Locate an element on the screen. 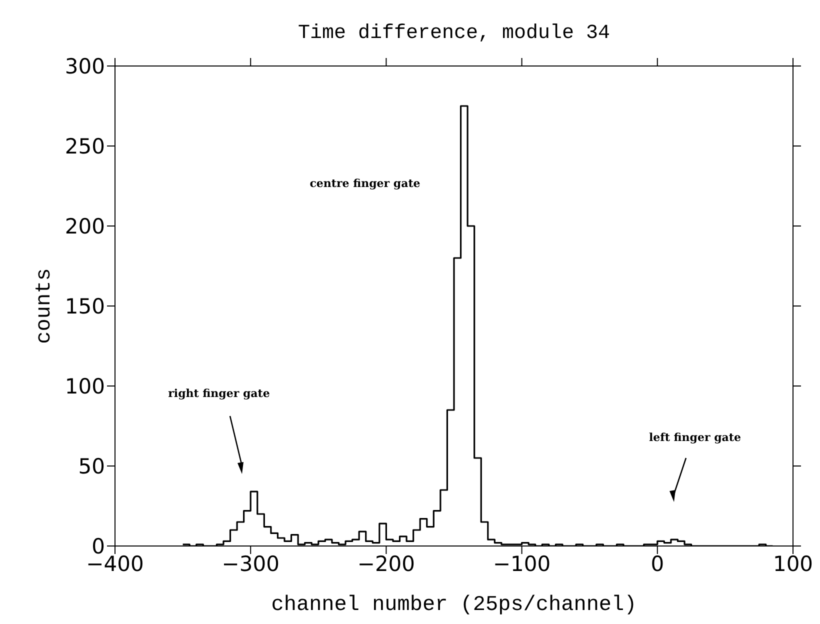 The image size is (820, 624). y-tick-label: 50 is located at coordinates (91, 466).